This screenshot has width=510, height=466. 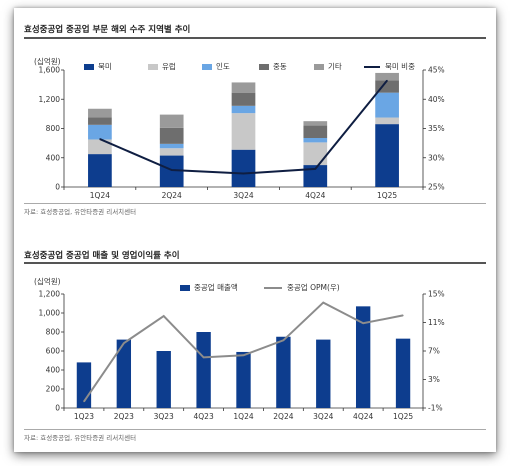 I want to click on chart2-top-rule, so click(x=255, y=263).